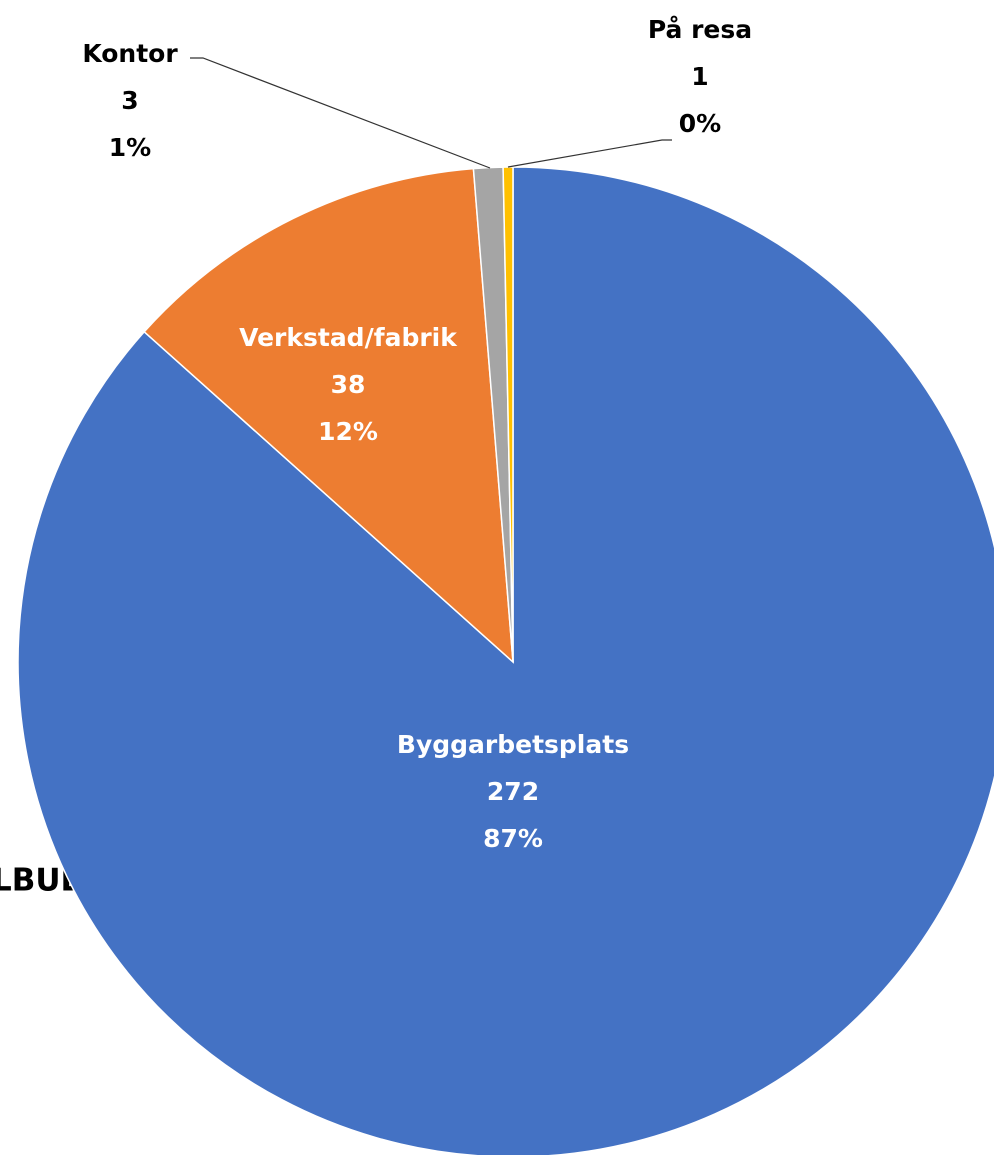 Image resolution: width=994 pixels, height=1155 pixels. Describe the element at coordinates (700, 29) in the screenshot. I see `data-label-name: På resa` at that location.